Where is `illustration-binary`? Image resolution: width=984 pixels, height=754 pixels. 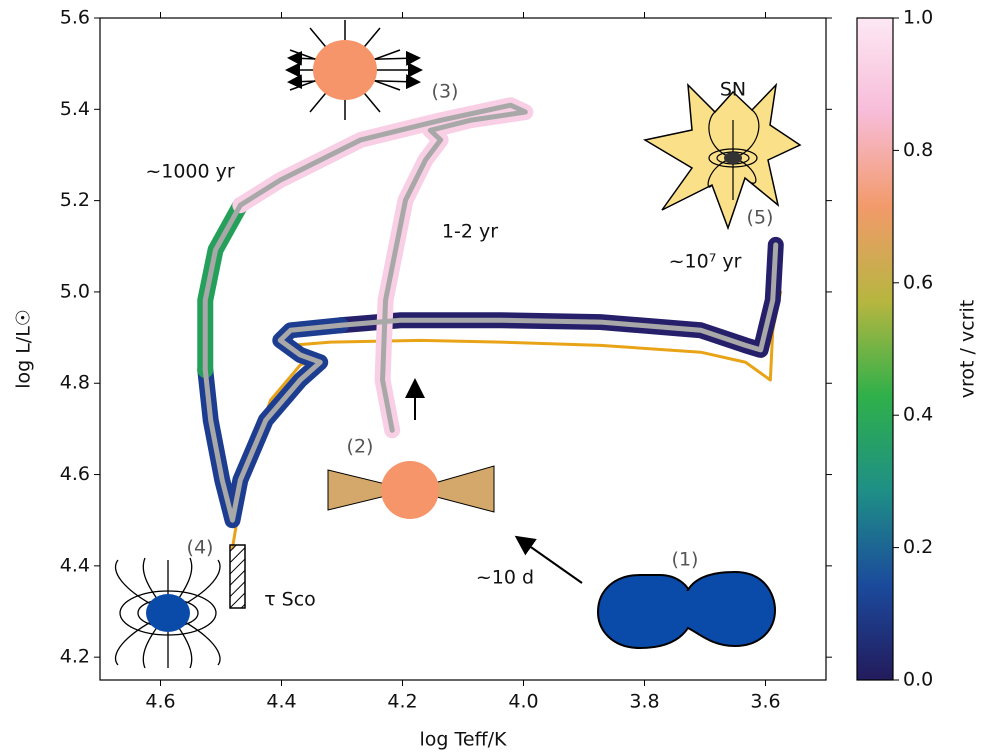
illustration-binary is located at coordinates (686, 610).